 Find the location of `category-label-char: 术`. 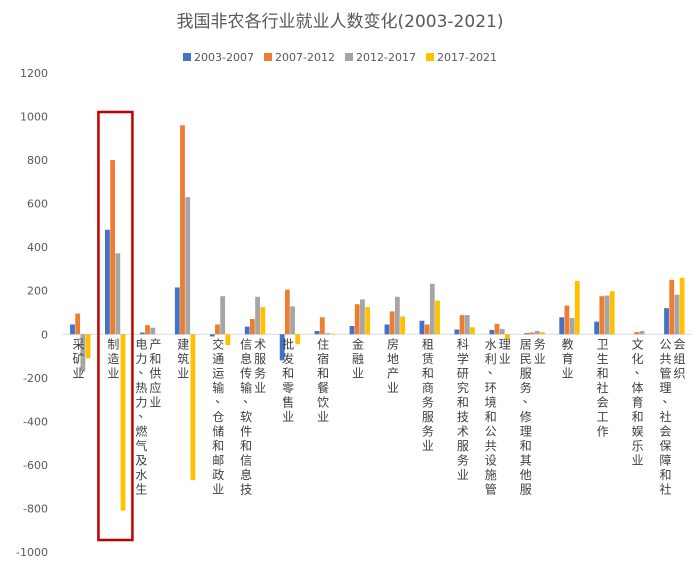

category-label-char: 术 is located at coordinates (463, 431).